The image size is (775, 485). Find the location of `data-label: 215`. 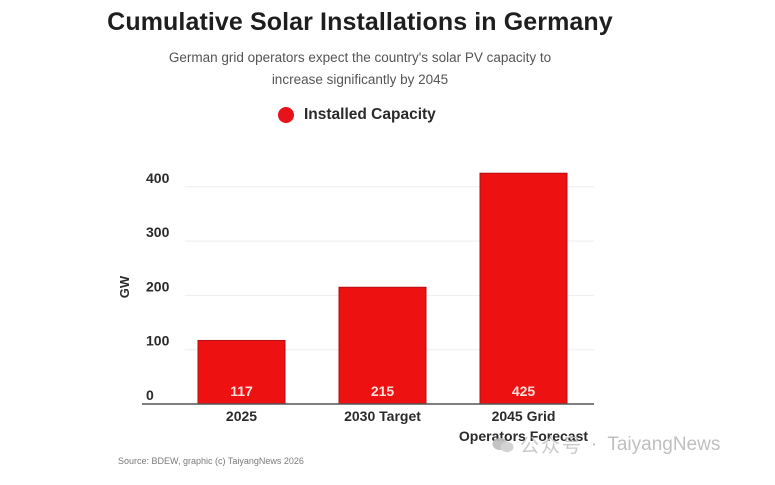

data-label: 215 is located at coordinates (383, 391).